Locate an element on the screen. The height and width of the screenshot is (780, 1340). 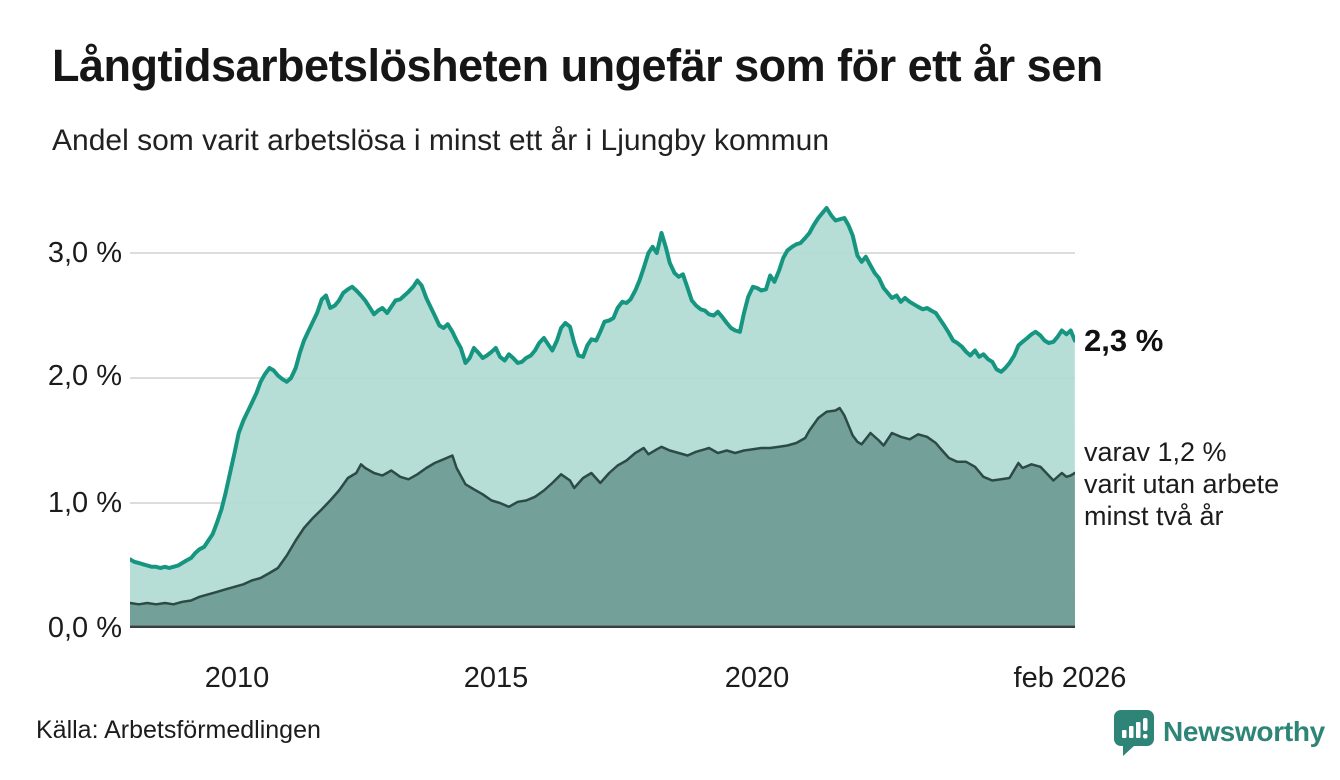
series-end-value-label: 2,3 % is located at coordinates (1124, 340).